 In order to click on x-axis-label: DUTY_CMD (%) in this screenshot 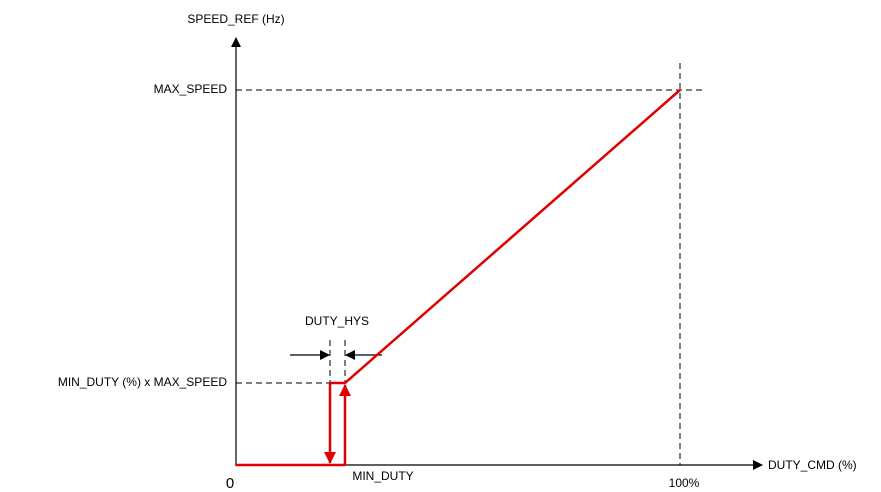, I will do `click(812, 465)`.